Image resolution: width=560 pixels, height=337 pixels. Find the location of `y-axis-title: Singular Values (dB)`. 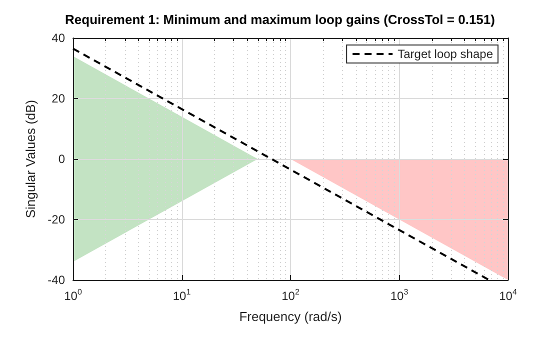

y-axis-title: Singular Values (dB) is located at coordinates (30, 159).